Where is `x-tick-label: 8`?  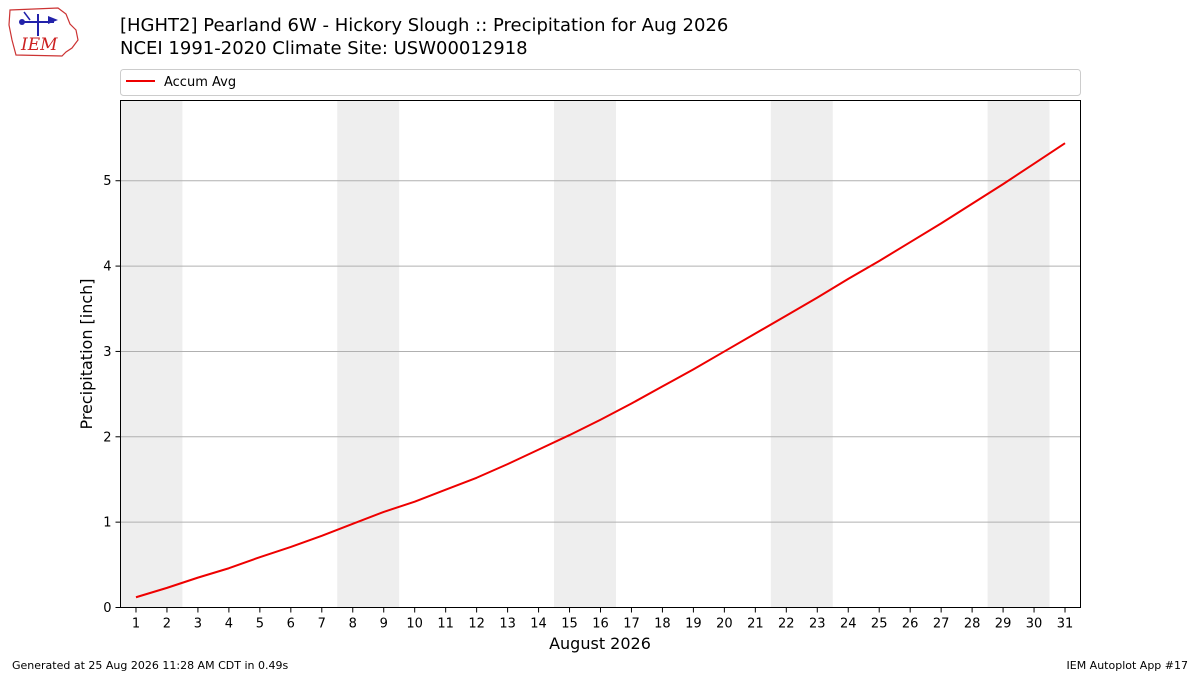
x-tick-label: 8 is located at coordinates (353, 624).